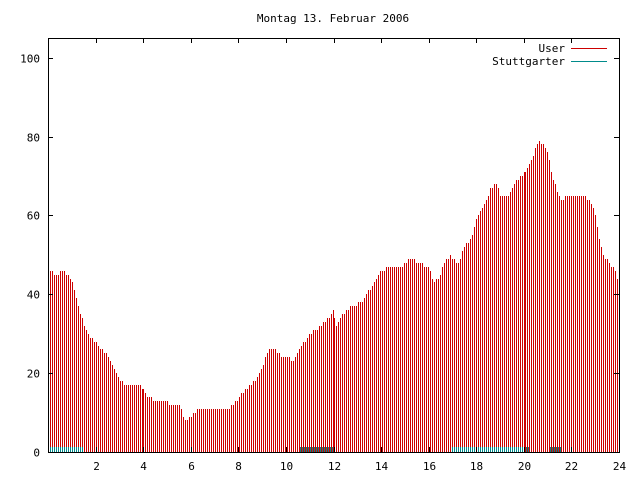 This screenshot has width=640, height=480. I want to click on chart-title: Montag 13. Februar 2006, so click(333, 18).